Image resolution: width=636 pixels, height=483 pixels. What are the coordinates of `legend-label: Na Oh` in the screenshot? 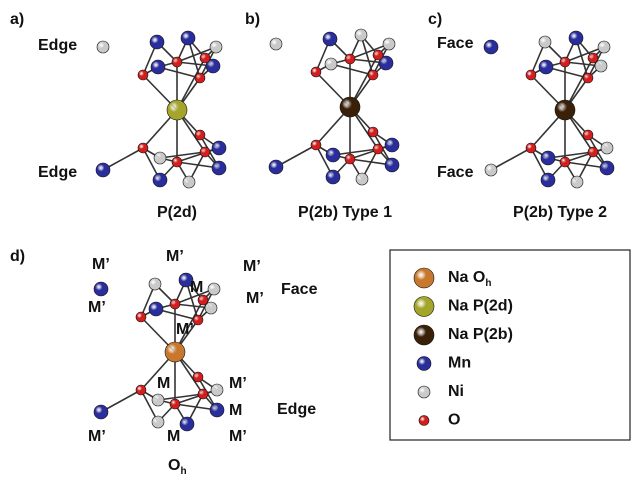 It's located at (469, 278).